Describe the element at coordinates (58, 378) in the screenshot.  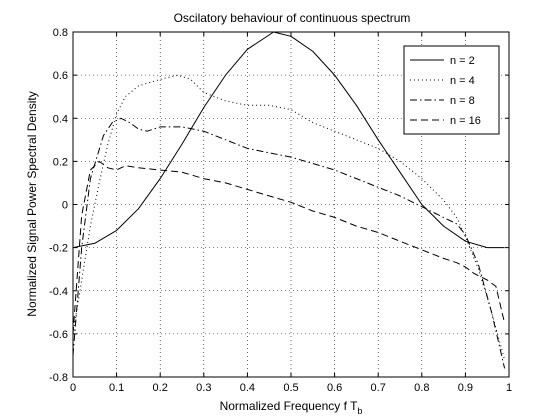
I see `y-tick-label: -0.8` at that location.